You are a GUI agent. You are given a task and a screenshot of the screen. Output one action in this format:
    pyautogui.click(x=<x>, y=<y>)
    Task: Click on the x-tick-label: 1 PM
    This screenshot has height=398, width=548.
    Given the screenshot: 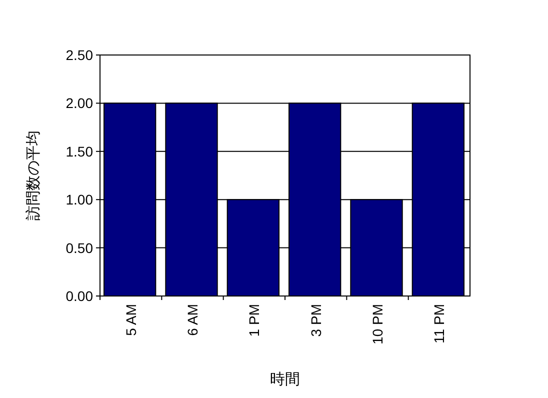 What is the action you would take?
    pyautogui.click(x=254, y=320)
    